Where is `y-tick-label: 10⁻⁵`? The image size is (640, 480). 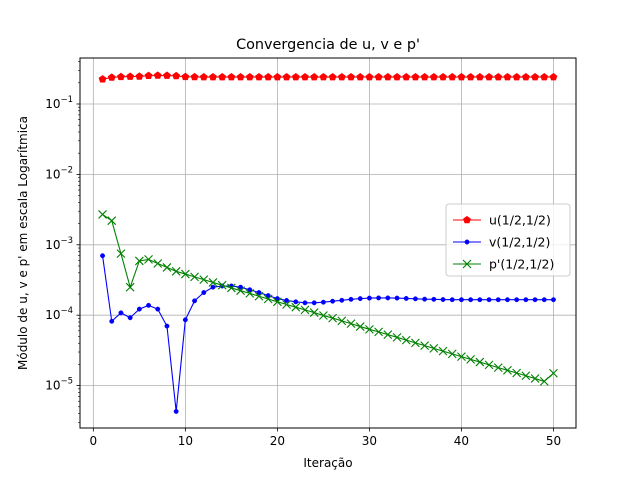
y-tick-label: 10⁻⁵ is located at coordinates (59, 385).